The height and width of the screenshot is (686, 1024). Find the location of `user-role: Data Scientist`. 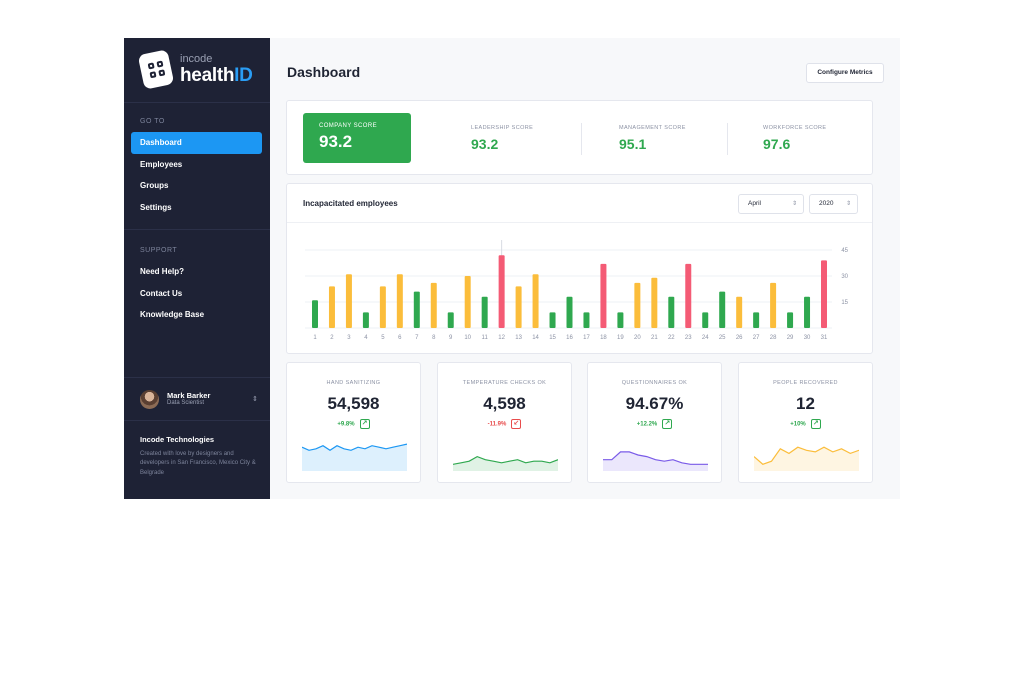

user-role: Data Scientist is located at coordinates (186, 402).